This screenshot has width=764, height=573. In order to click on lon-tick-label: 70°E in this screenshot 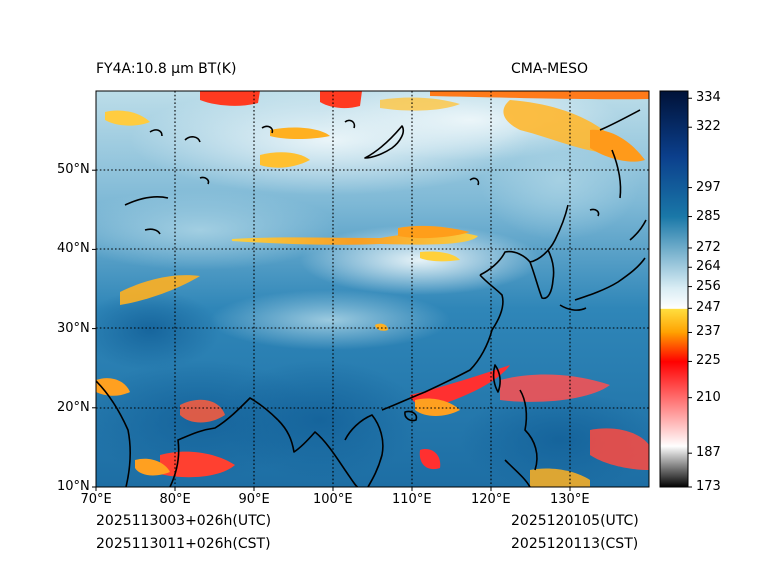, I will do `click(96, 499)`.